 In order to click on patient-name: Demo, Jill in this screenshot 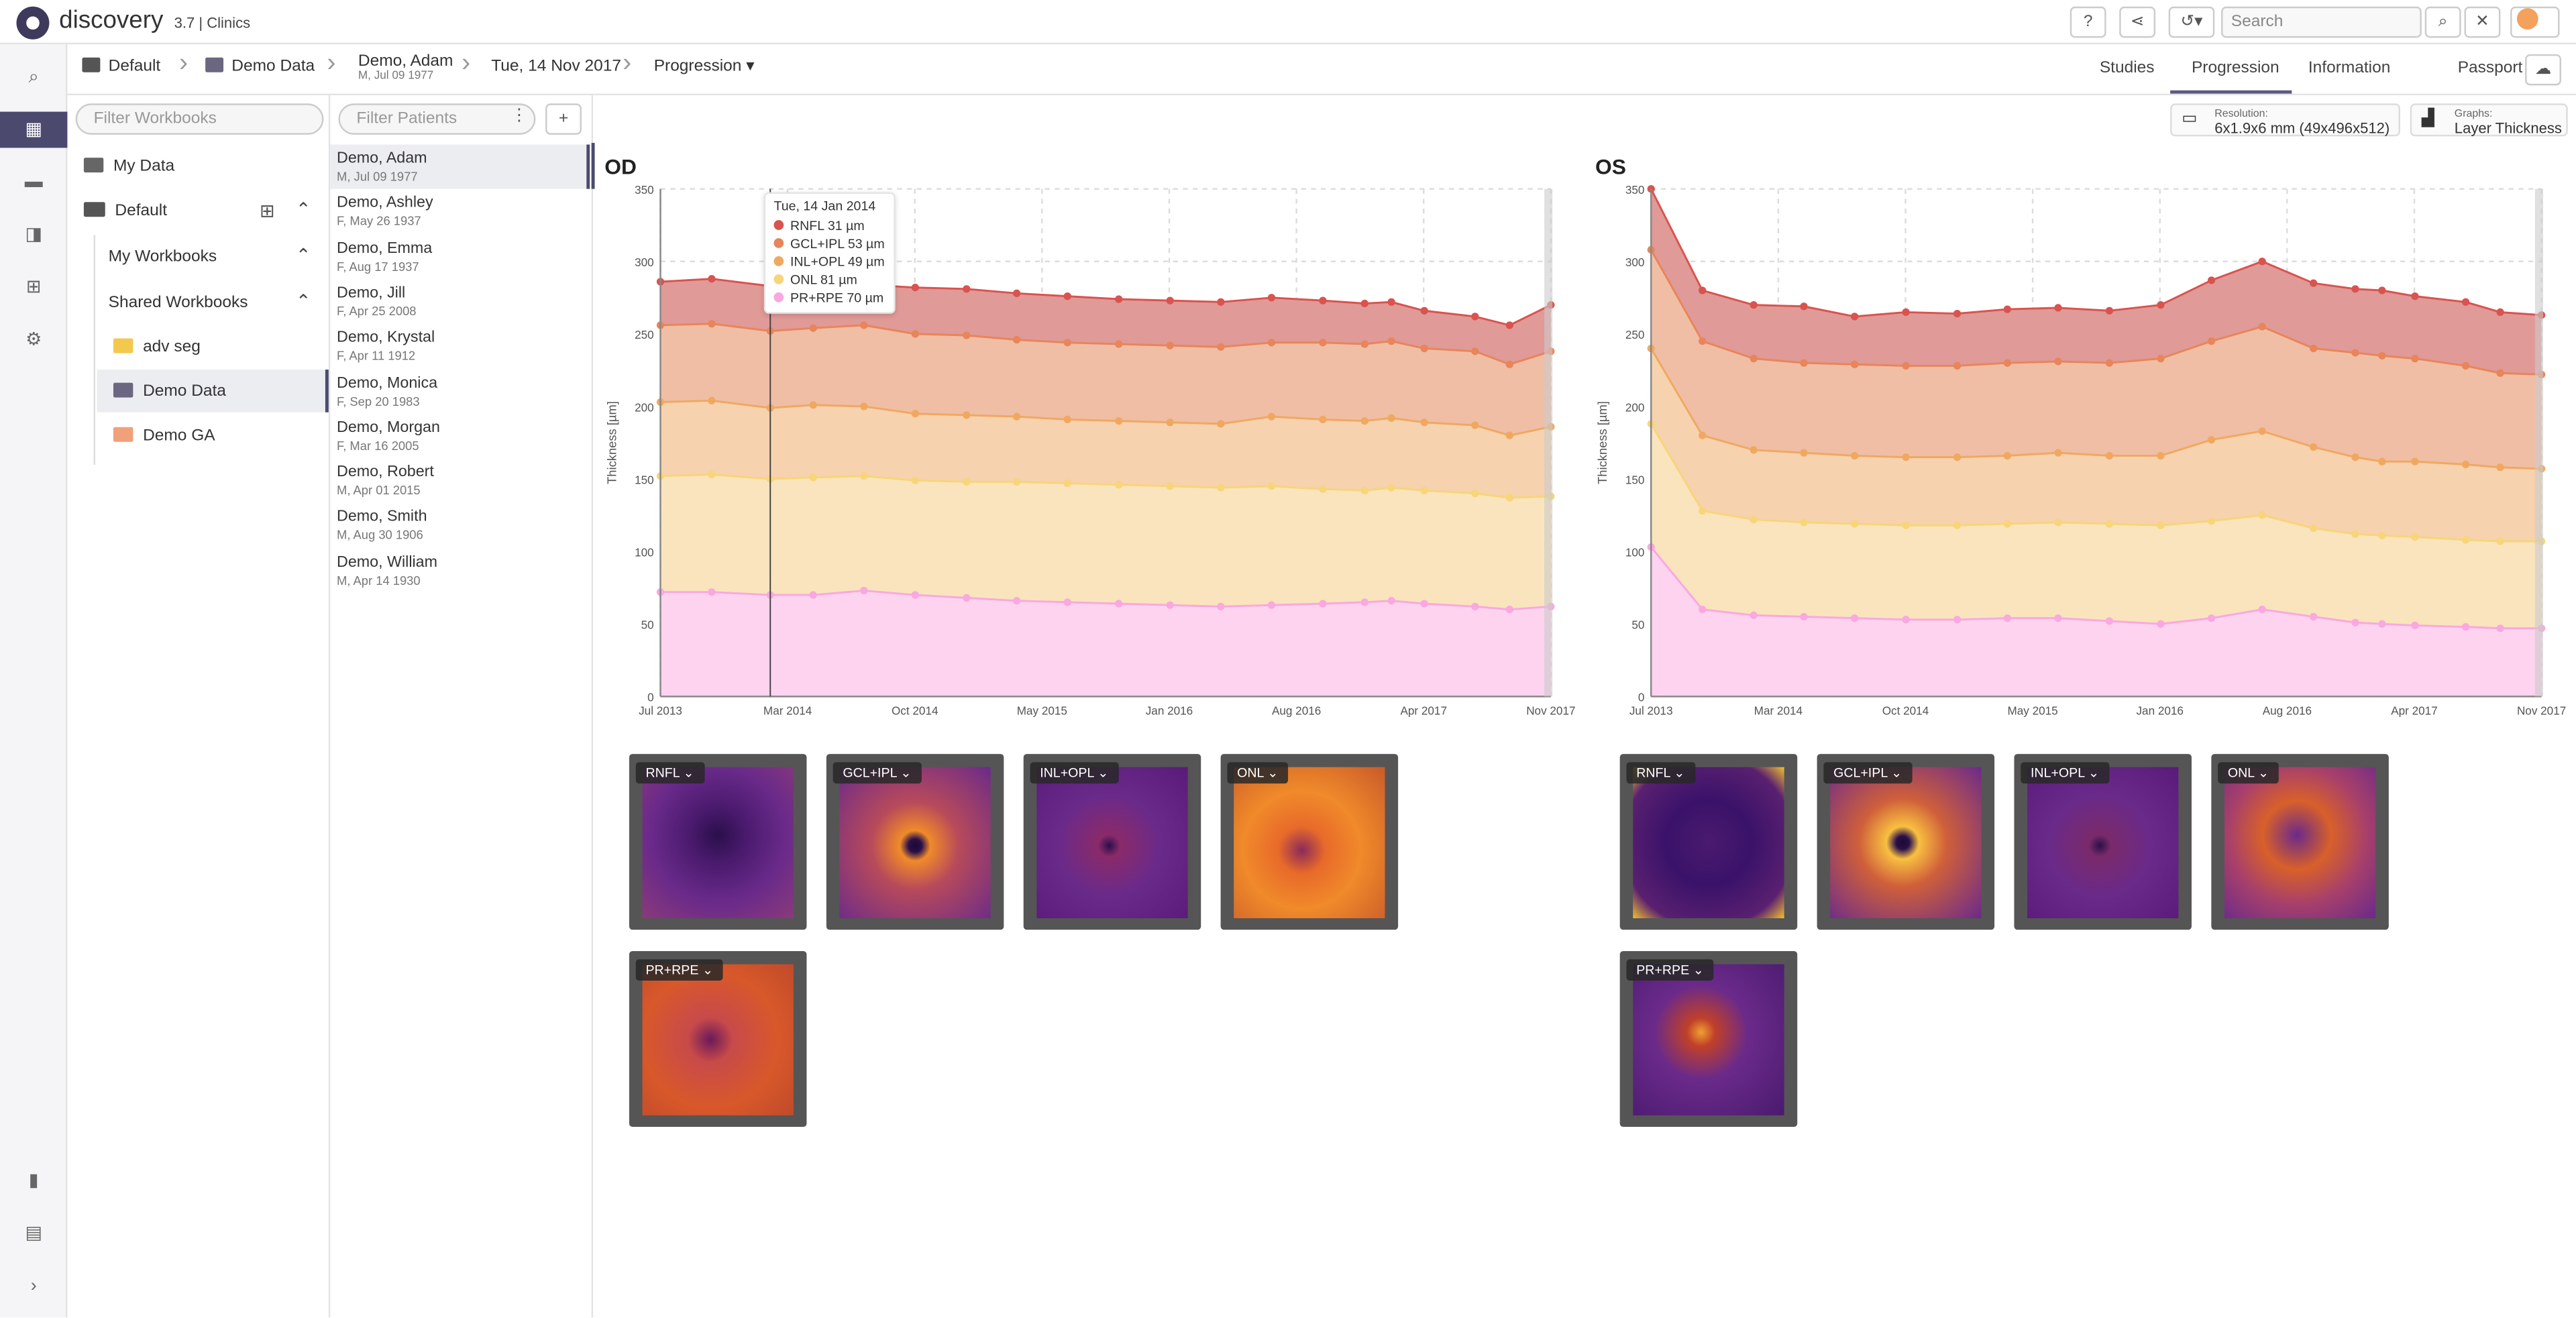, I will do `click(371, 293)`.